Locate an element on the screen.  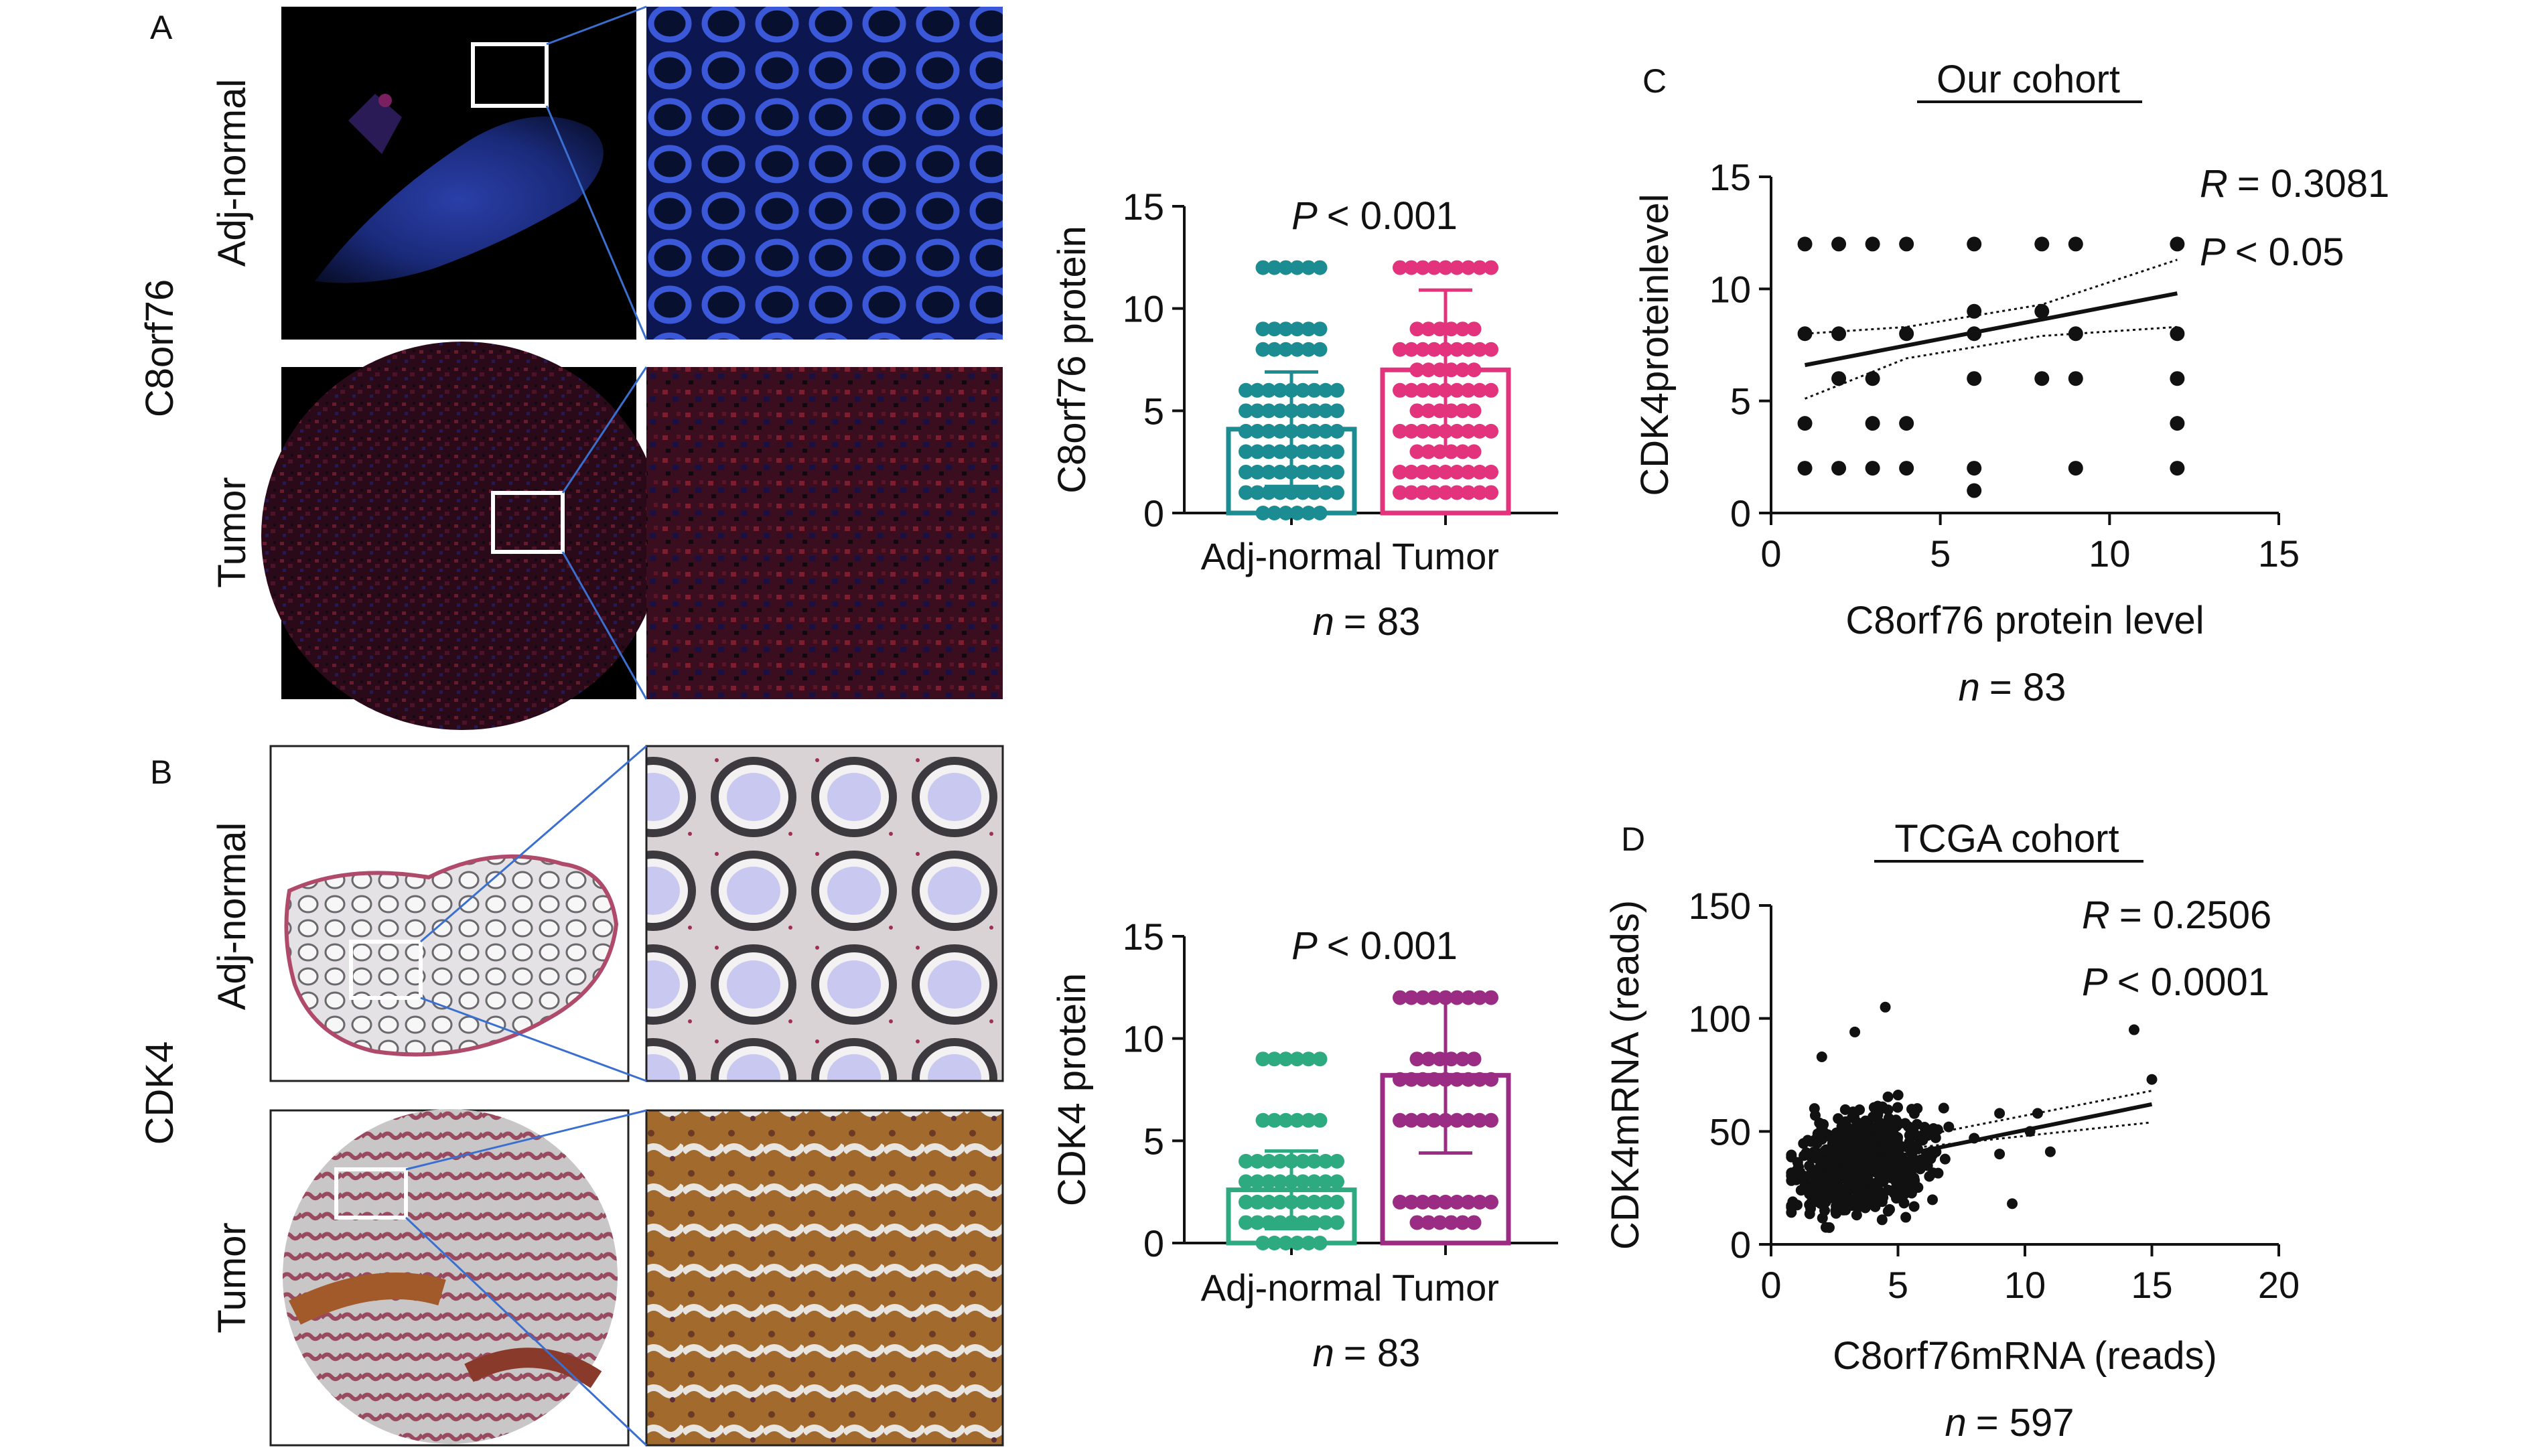
regression-line is located at coordinates (1991, 329).